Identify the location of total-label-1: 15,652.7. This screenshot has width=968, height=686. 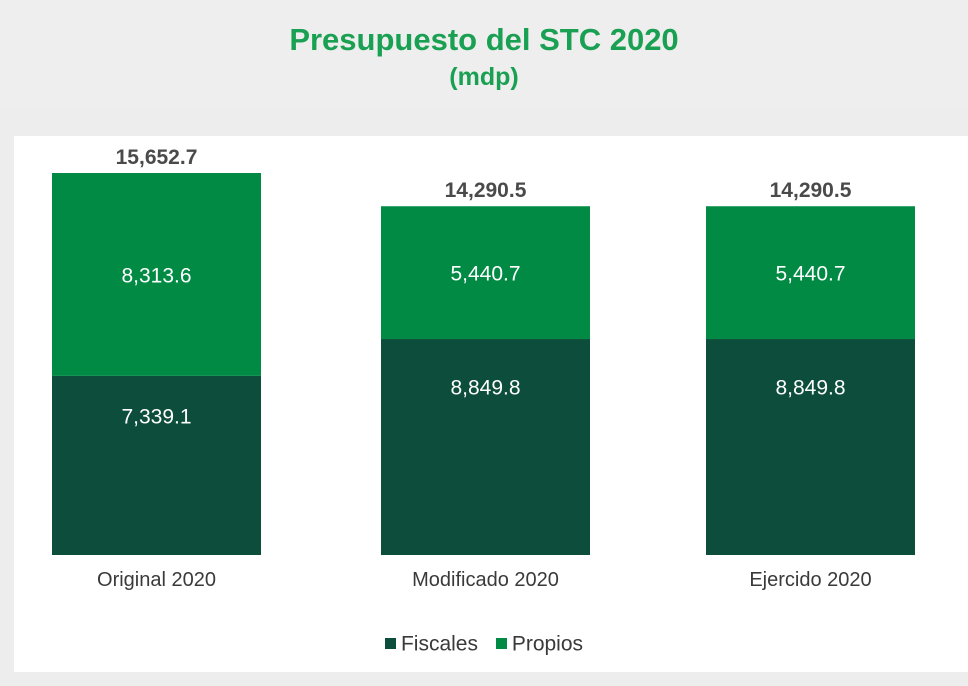
(157, 157).